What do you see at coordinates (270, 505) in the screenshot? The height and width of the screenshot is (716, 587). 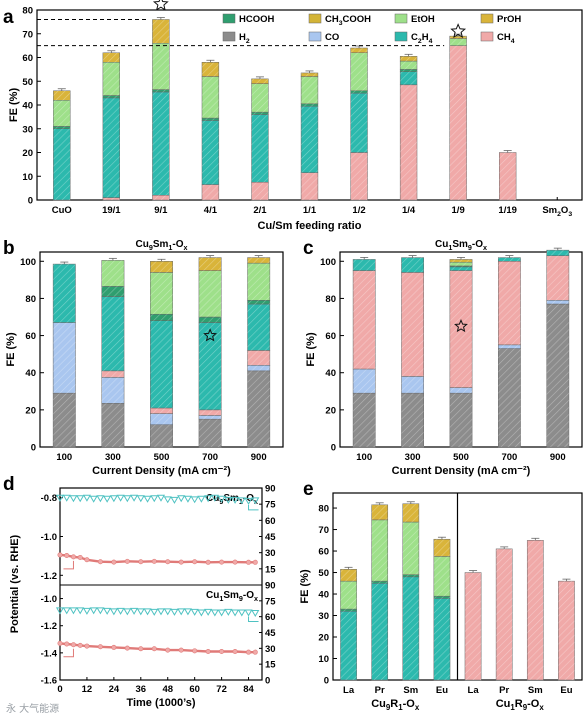 I see `y-tick-label-right: 75` at bounding box center [270, 505].